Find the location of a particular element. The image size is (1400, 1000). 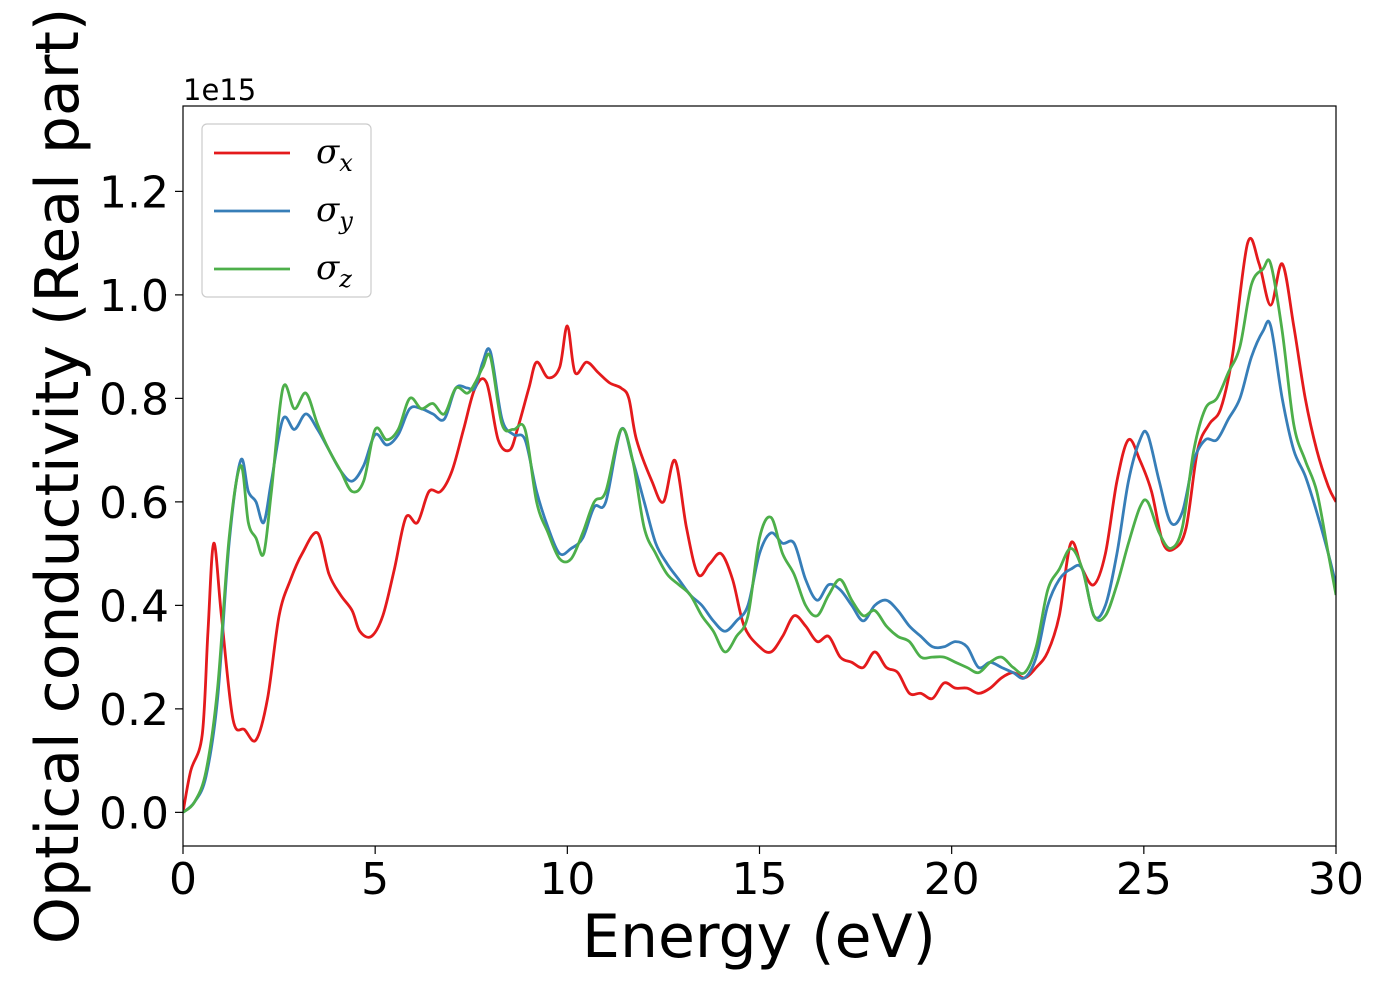

x-tick-label: 15 is located at coordinates (760, 879).